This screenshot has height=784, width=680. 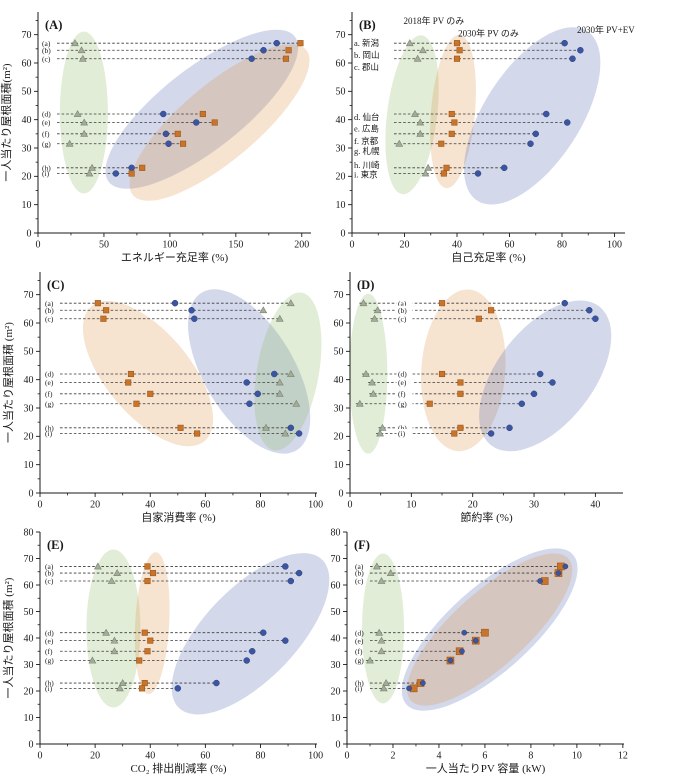 I want to click on x-axis-title: CO₂ 排出削減率 (%), so click(x=178, y=768).